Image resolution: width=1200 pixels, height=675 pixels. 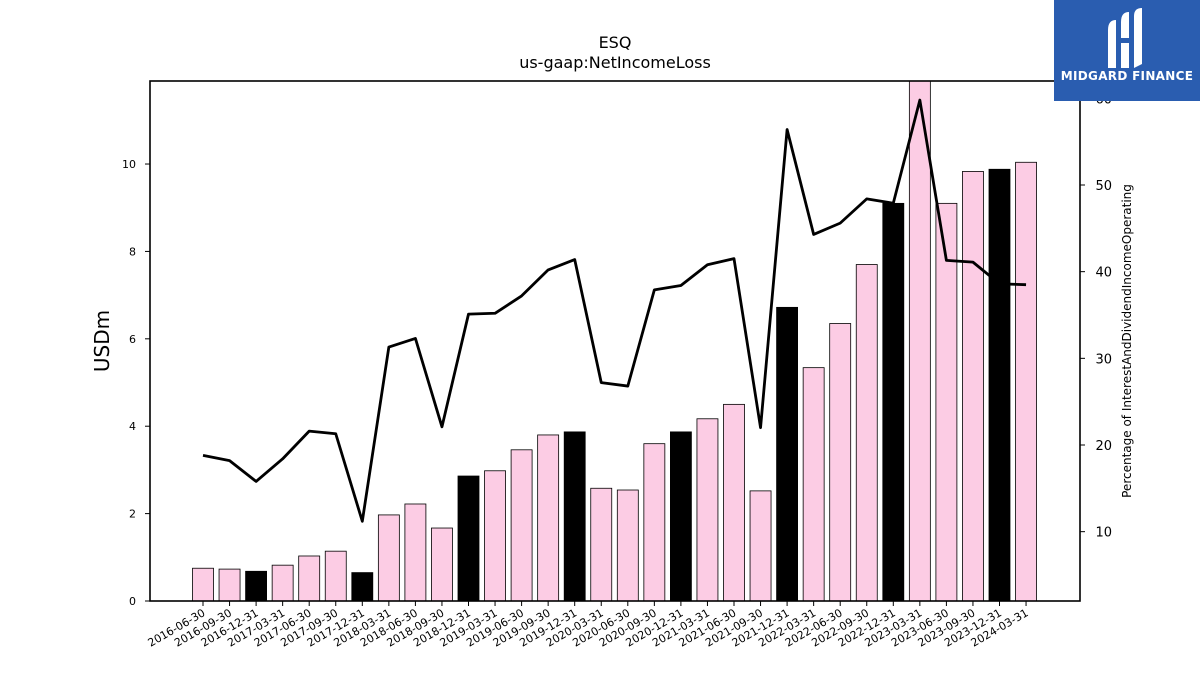 I want to click on y-axis: 0 2 4 6 8 10, so click(x=136, y=383).